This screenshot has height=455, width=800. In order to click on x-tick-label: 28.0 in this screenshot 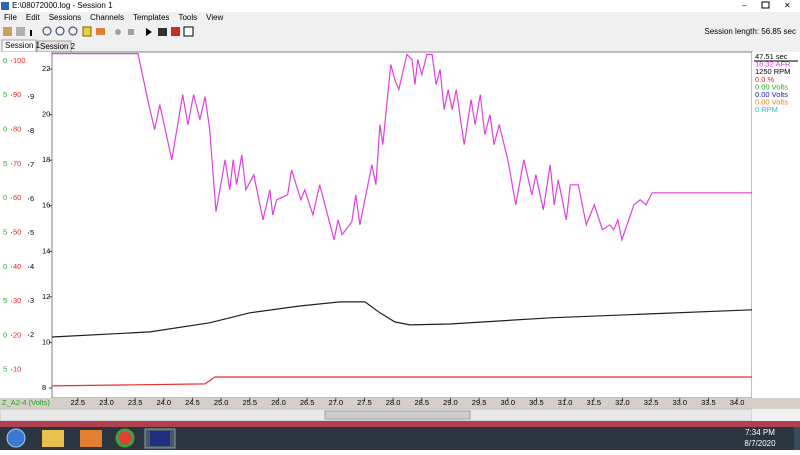, I will do `click(393, 402)`.